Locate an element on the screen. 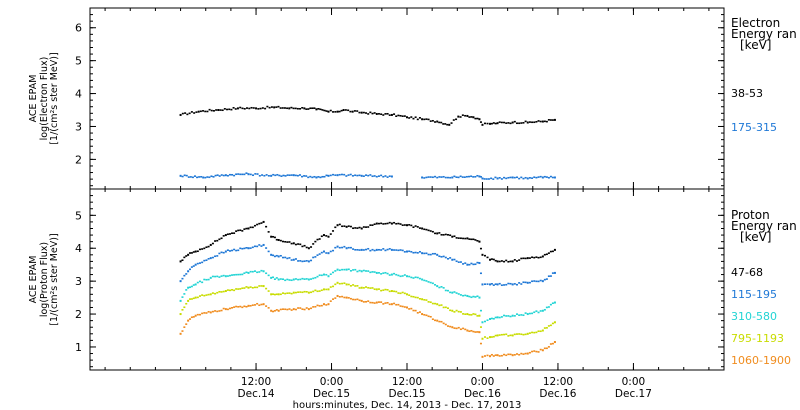  legend-entry: 1060-1900 is located at coordinates (761, 360).